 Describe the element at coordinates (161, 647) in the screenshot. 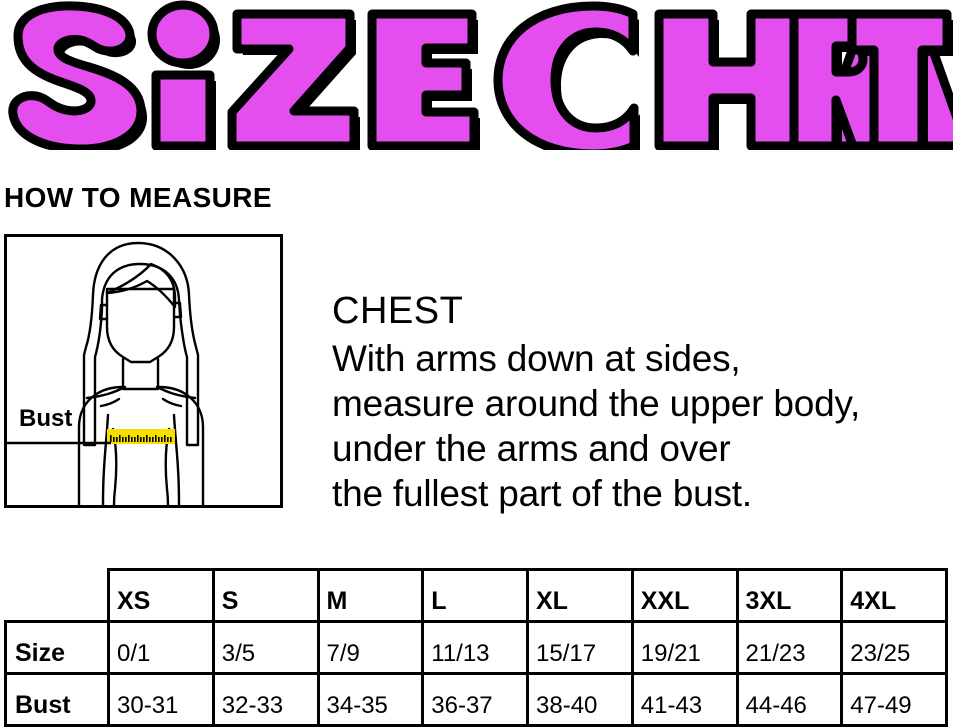

I see `cell-size-xs: 0/1` at that location.